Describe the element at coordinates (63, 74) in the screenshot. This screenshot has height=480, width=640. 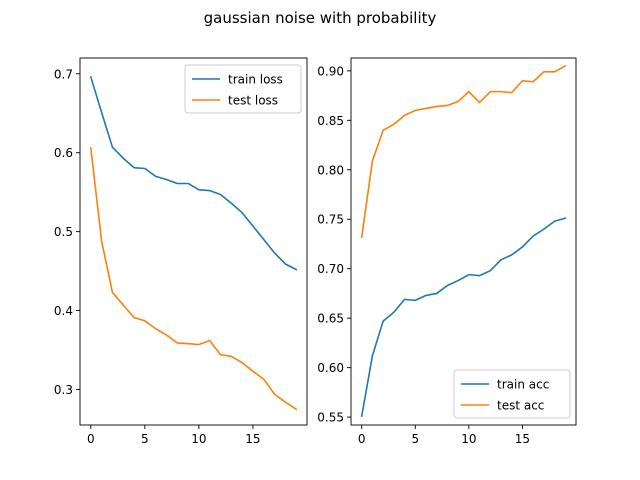
I see `y-tick-label: 0.7` at that location.